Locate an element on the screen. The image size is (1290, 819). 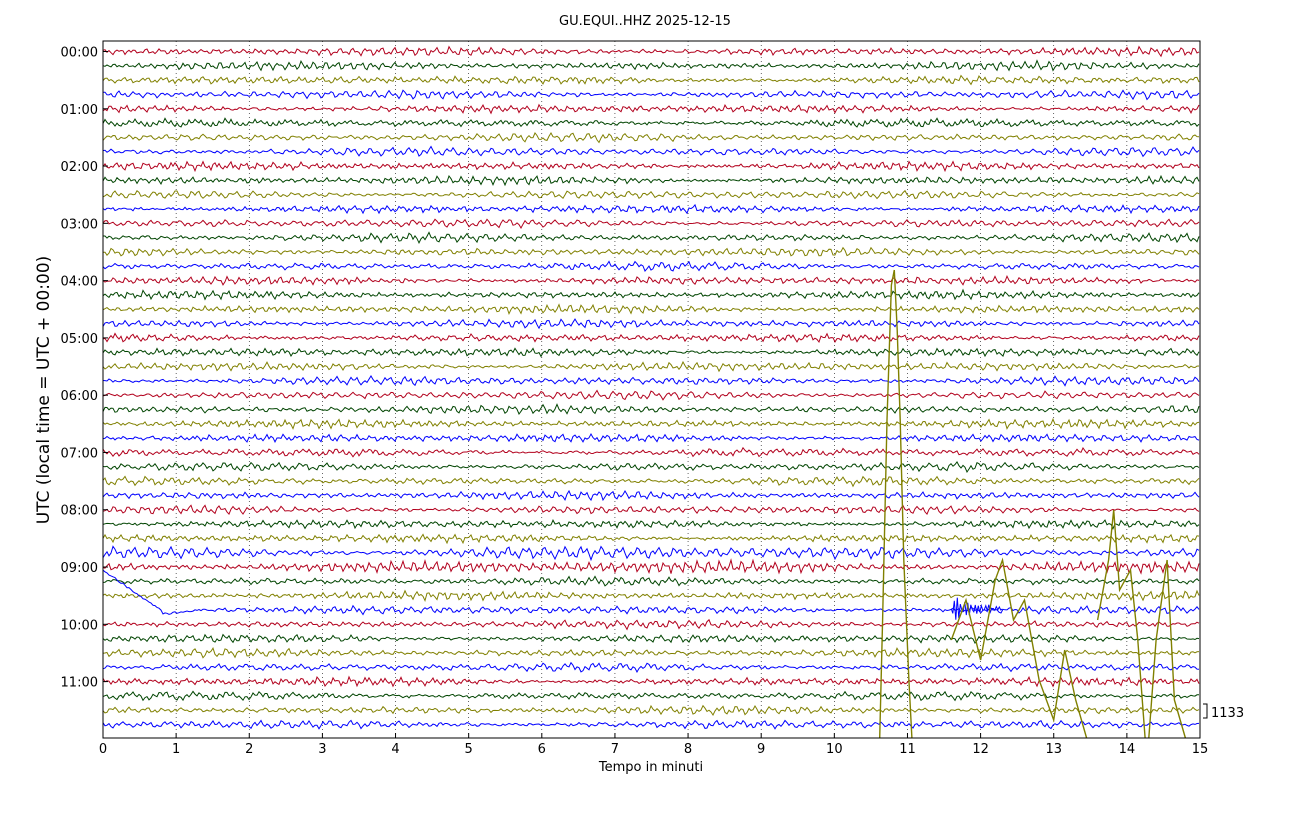
y-tick-label: 00:00 is located at coordinates (79, 53).